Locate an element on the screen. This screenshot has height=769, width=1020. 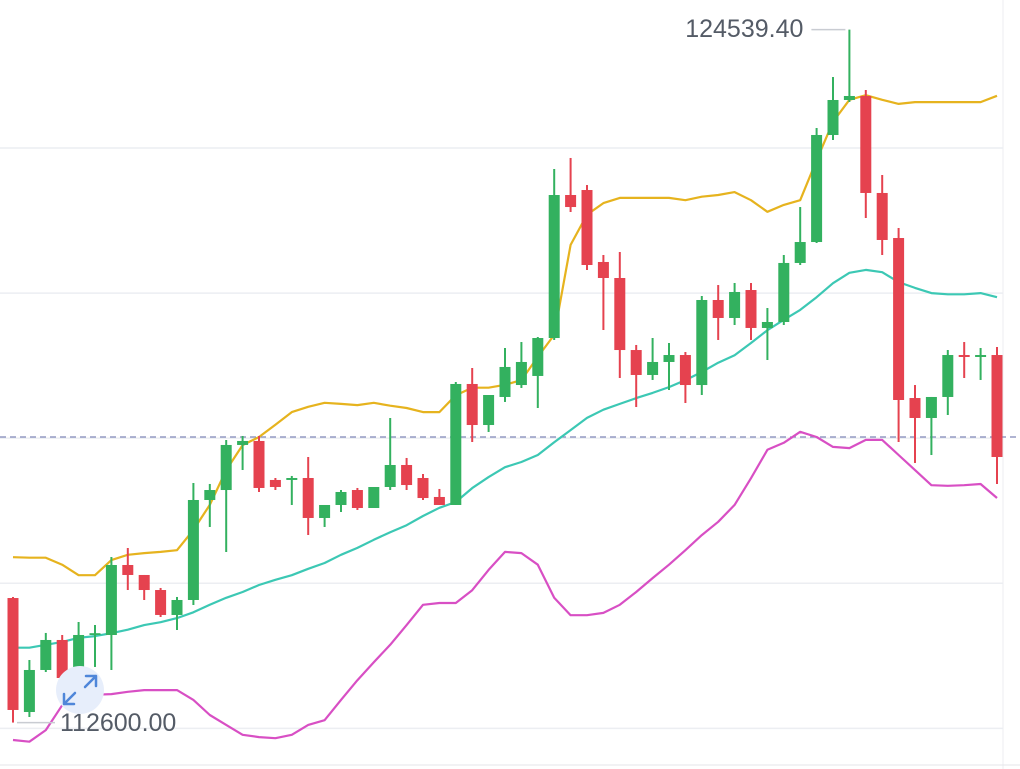
expand-icon is located at coordinates (80, 690).